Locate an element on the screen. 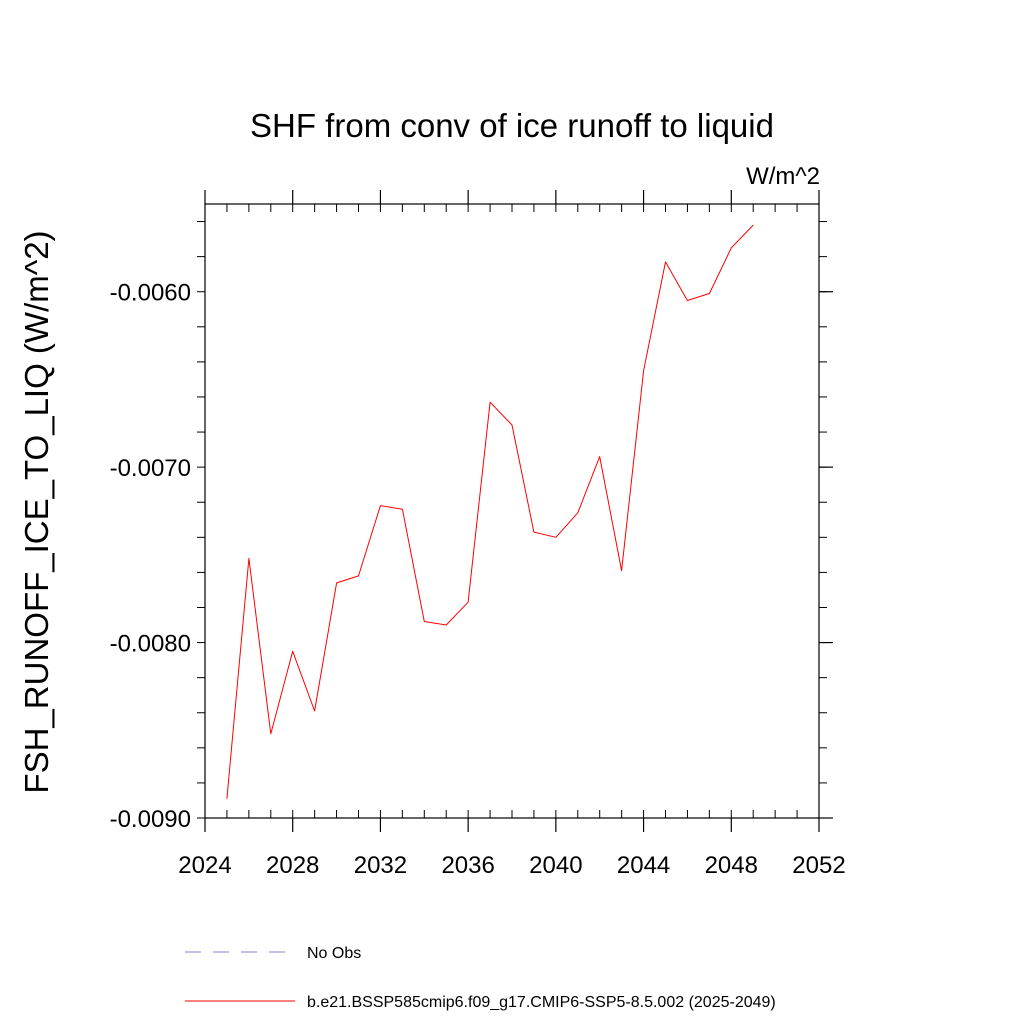  y-axis-label: FSH_RUNOFF_ICE_TO_LIQ (W/m^2) is located at coordinates (36, 511).